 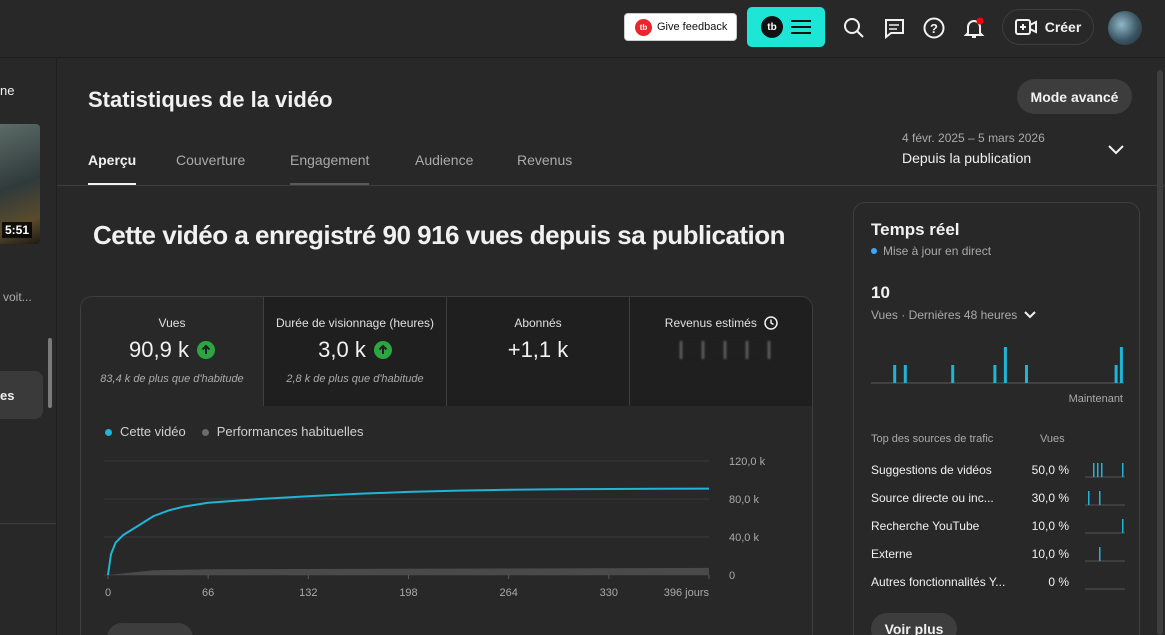 I want to click on help-icon: ?, so click(x=934, y=28).